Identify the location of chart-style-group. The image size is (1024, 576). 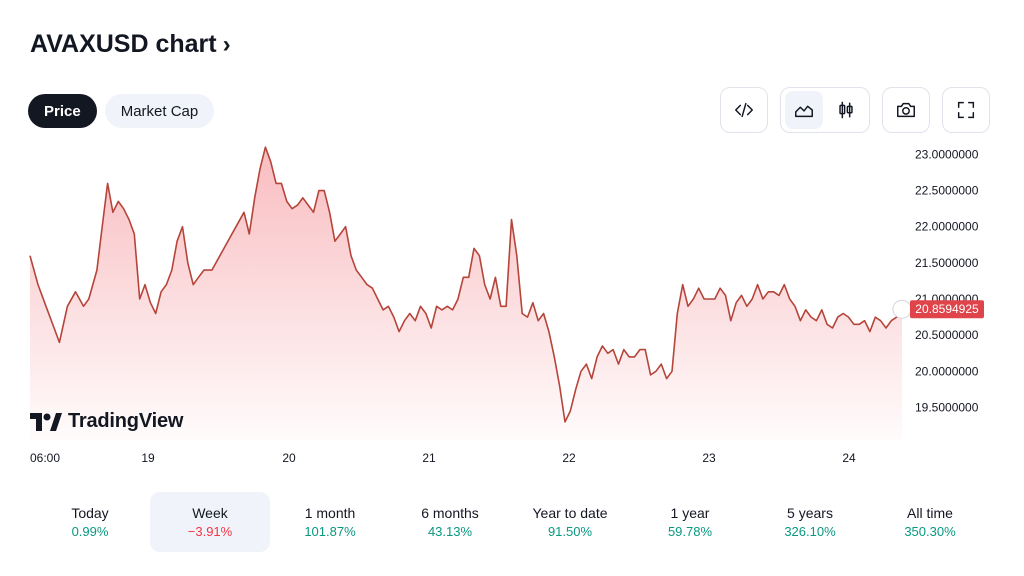
(825, 110).